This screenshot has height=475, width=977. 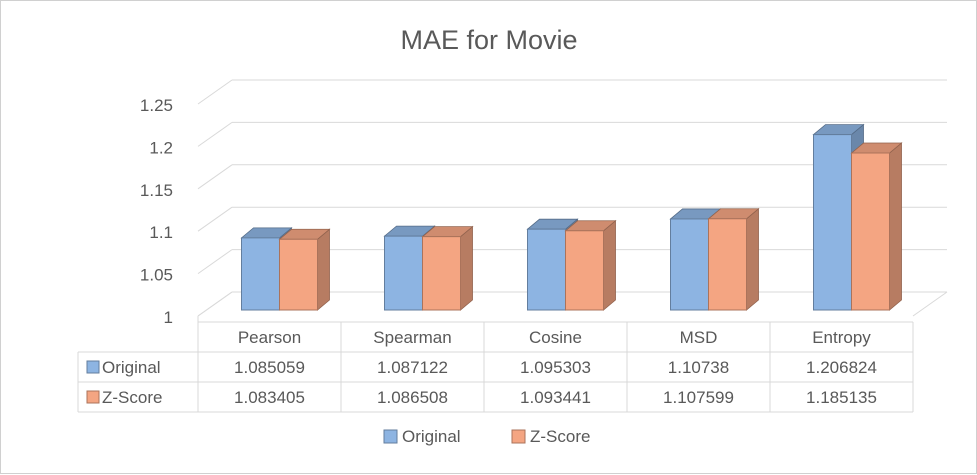 I want to click on bar-original-entropy, so click(x=832, y=222).